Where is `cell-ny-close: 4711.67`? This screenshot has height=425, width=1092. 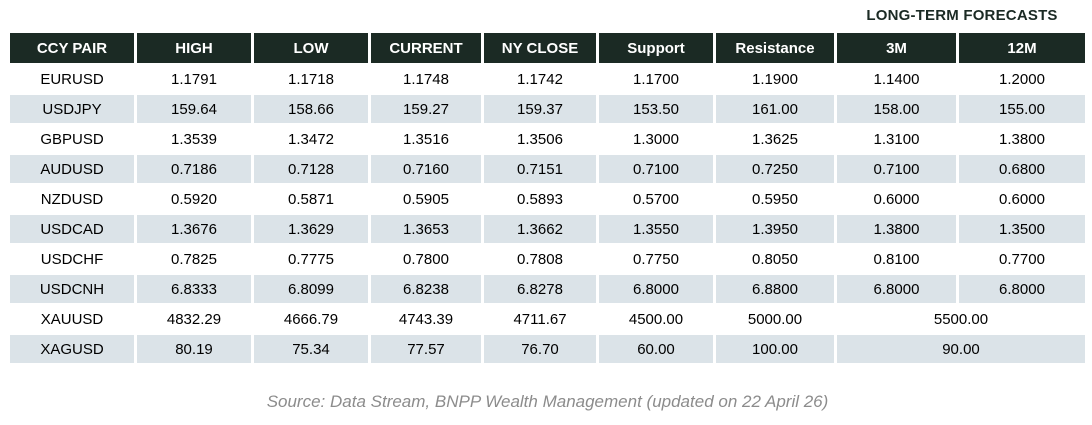
cell-ny-close: 4711.67 is located at coordinates (540, 319).